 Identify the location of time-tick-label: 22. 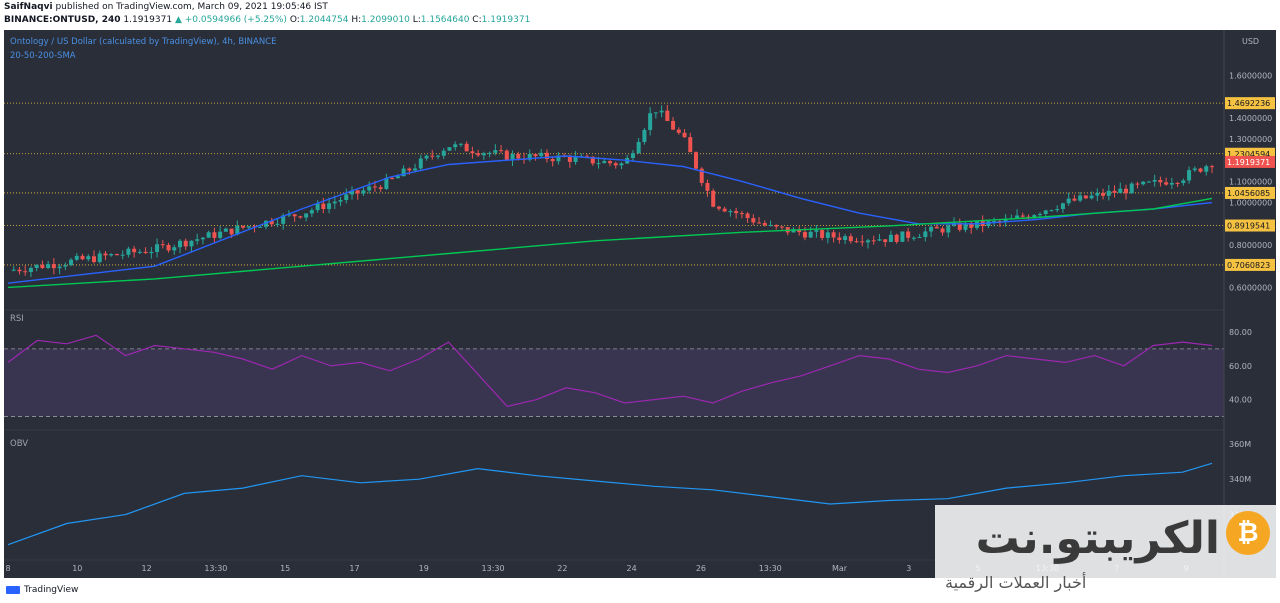
(562, 568).